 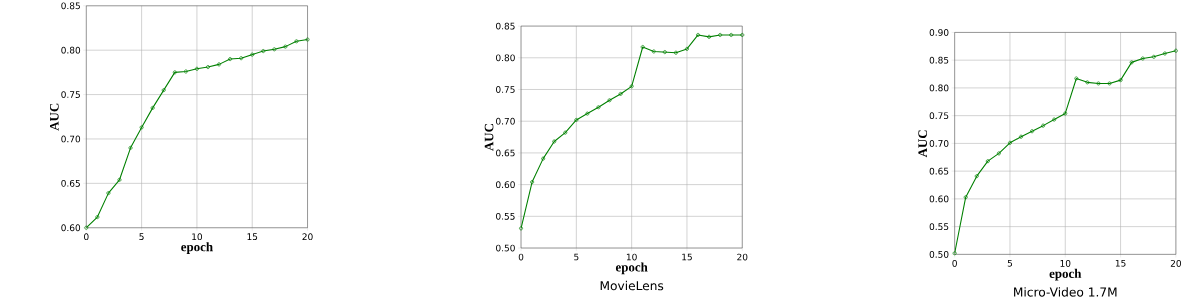 I want to click on text: Micro-Video 1.7M, so click(x=1065, y=292).